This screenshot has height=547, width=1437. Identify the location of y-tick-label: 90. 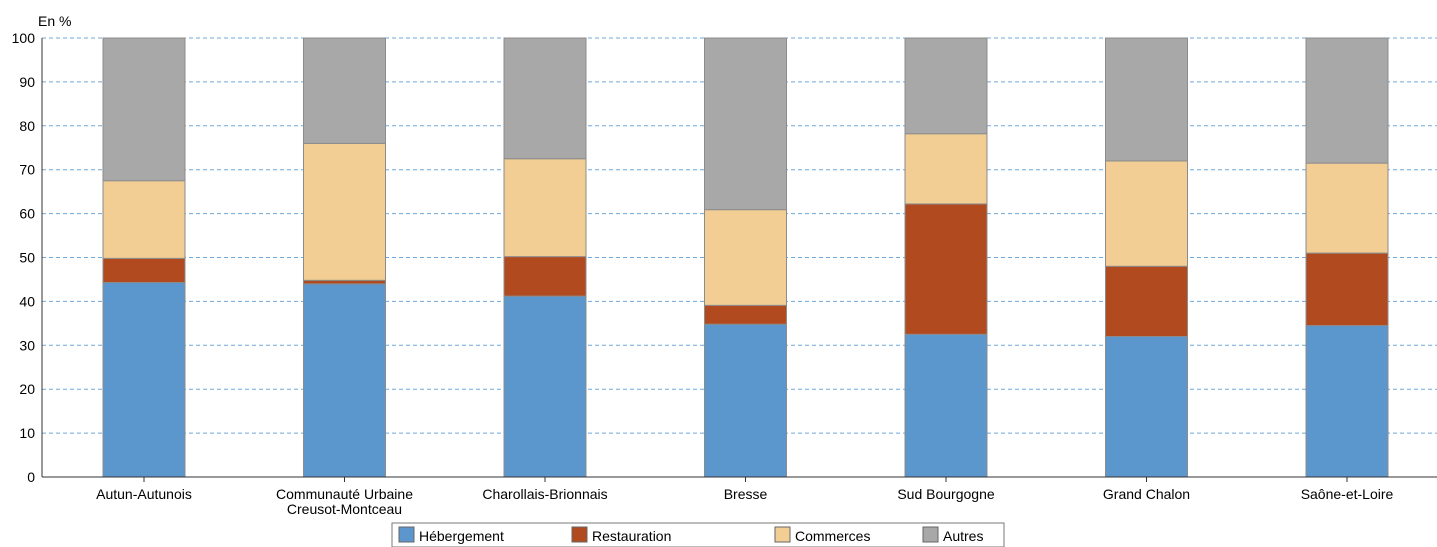
(27, 82).